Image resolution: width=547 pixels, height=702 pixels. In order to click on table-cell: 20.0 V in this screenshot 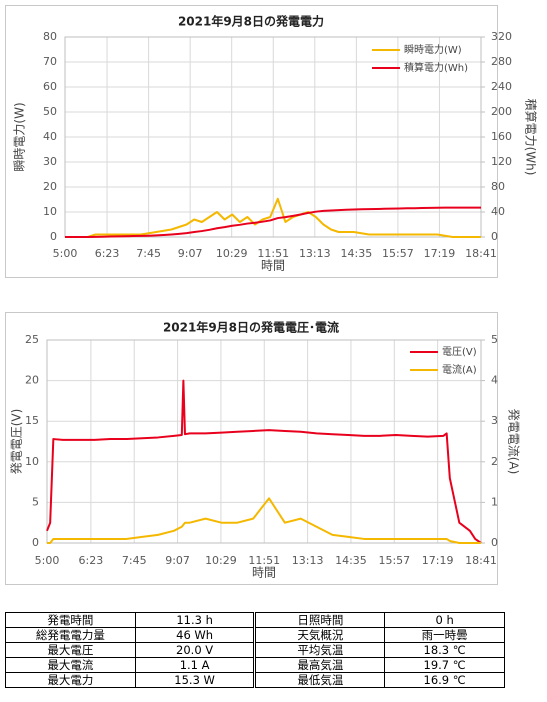, I will do `click(195, 650)`.